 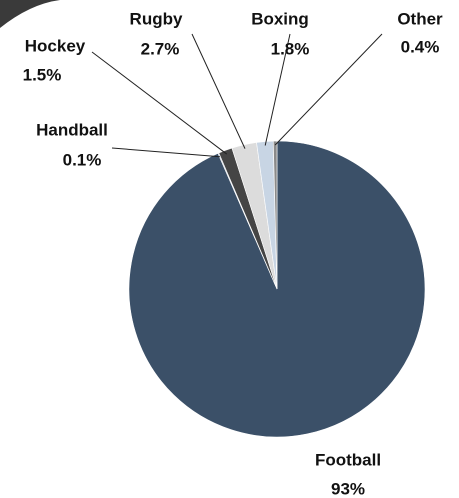 What do you see at coordinates (348, 459) in the screenshot?
I see `slice-label: Football` at bounding box center [348, 459].